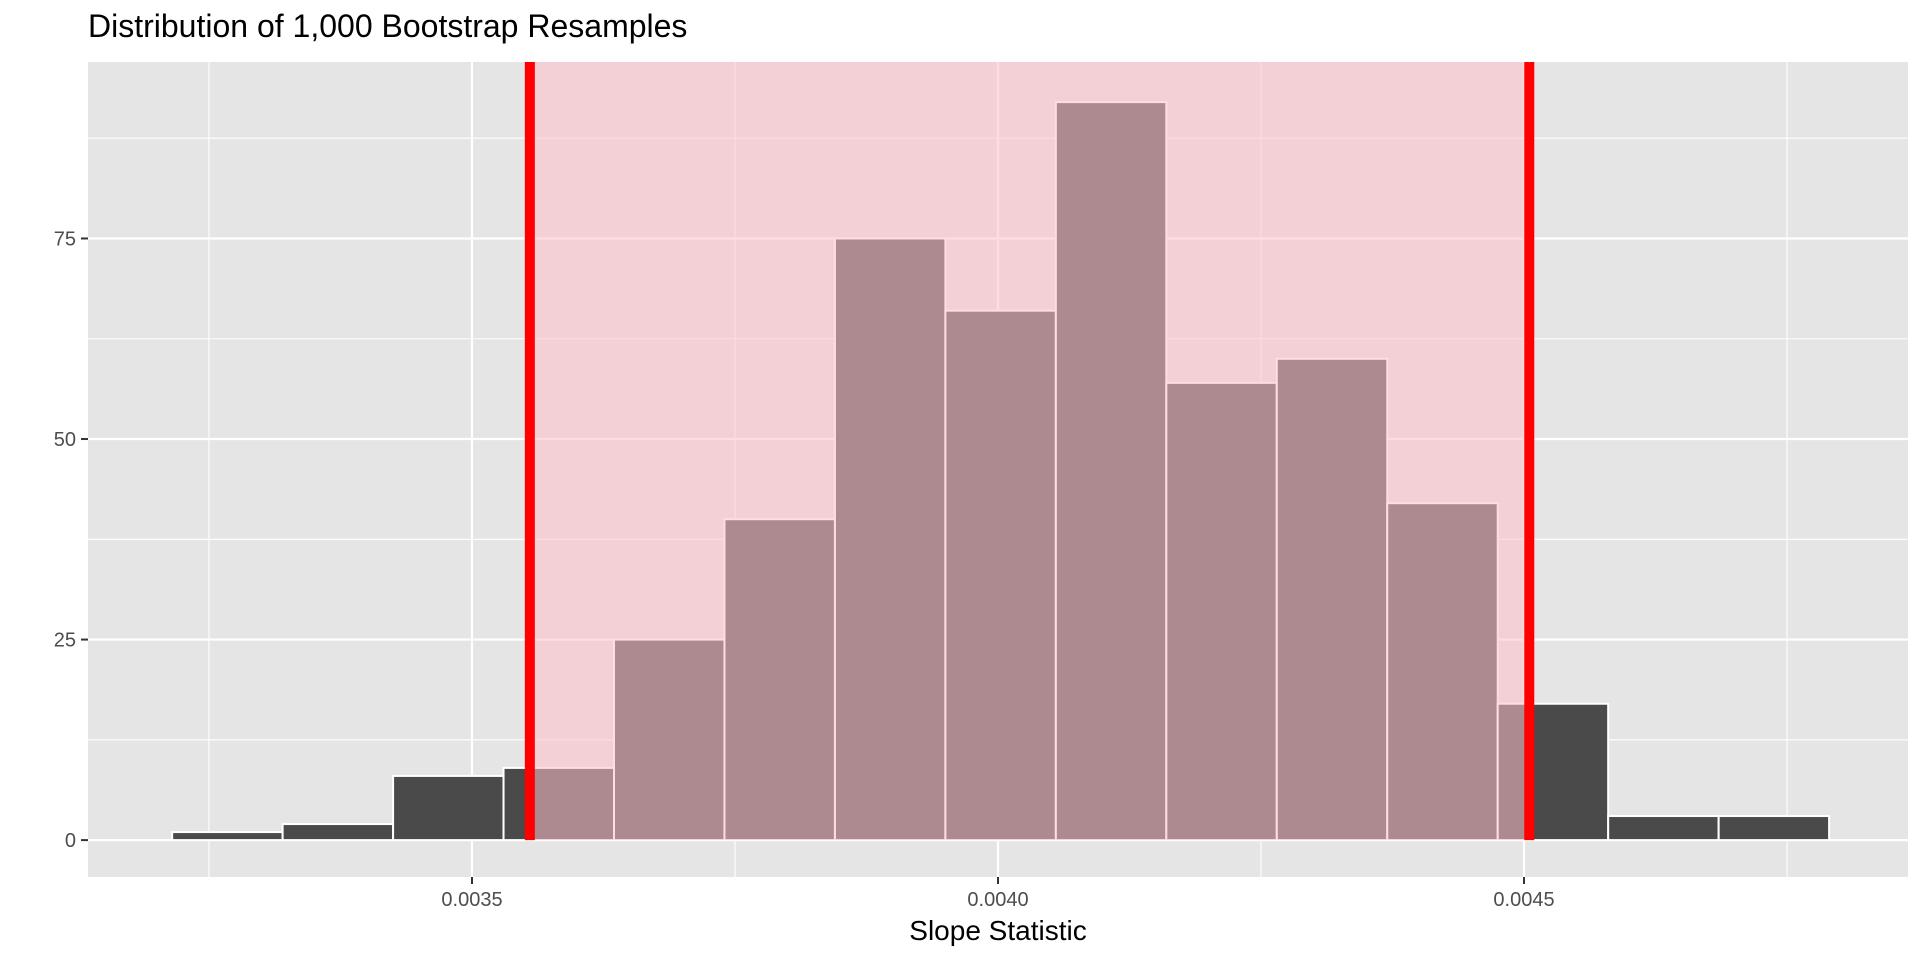 The height and width of the screenshot is (960, 1920). I want to click on y-axis: 0 25 50 75, so click(71, 540).